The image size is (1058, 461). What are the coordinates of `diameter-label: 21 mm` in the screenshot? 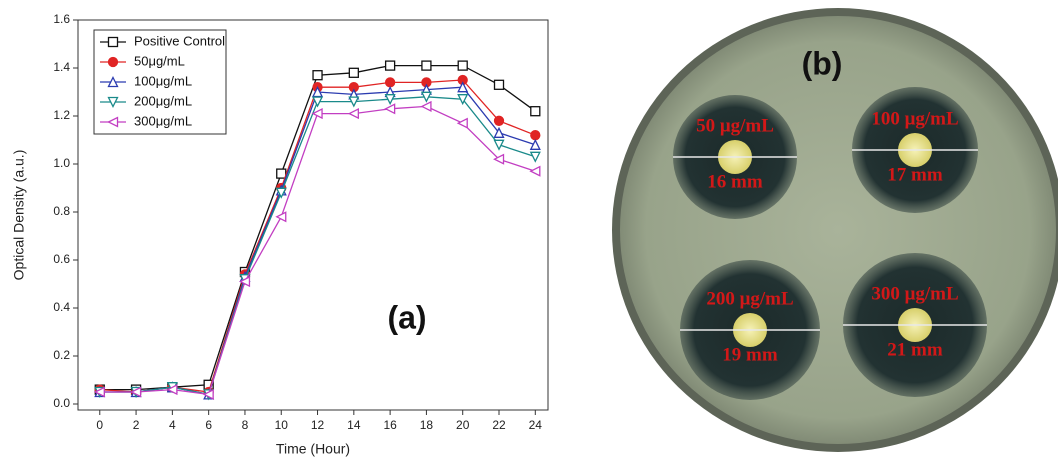 It's located at (915, 349).